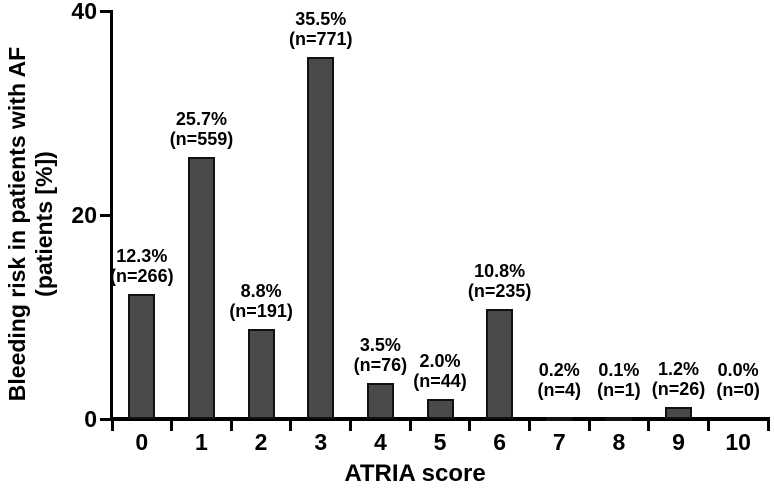 The height and width of the screenshot is (495, 774). What do you see at coordinates (84, 12) in the screenshot?
I see `y-tick-label-40: 40` at bounding box center [84, 12].